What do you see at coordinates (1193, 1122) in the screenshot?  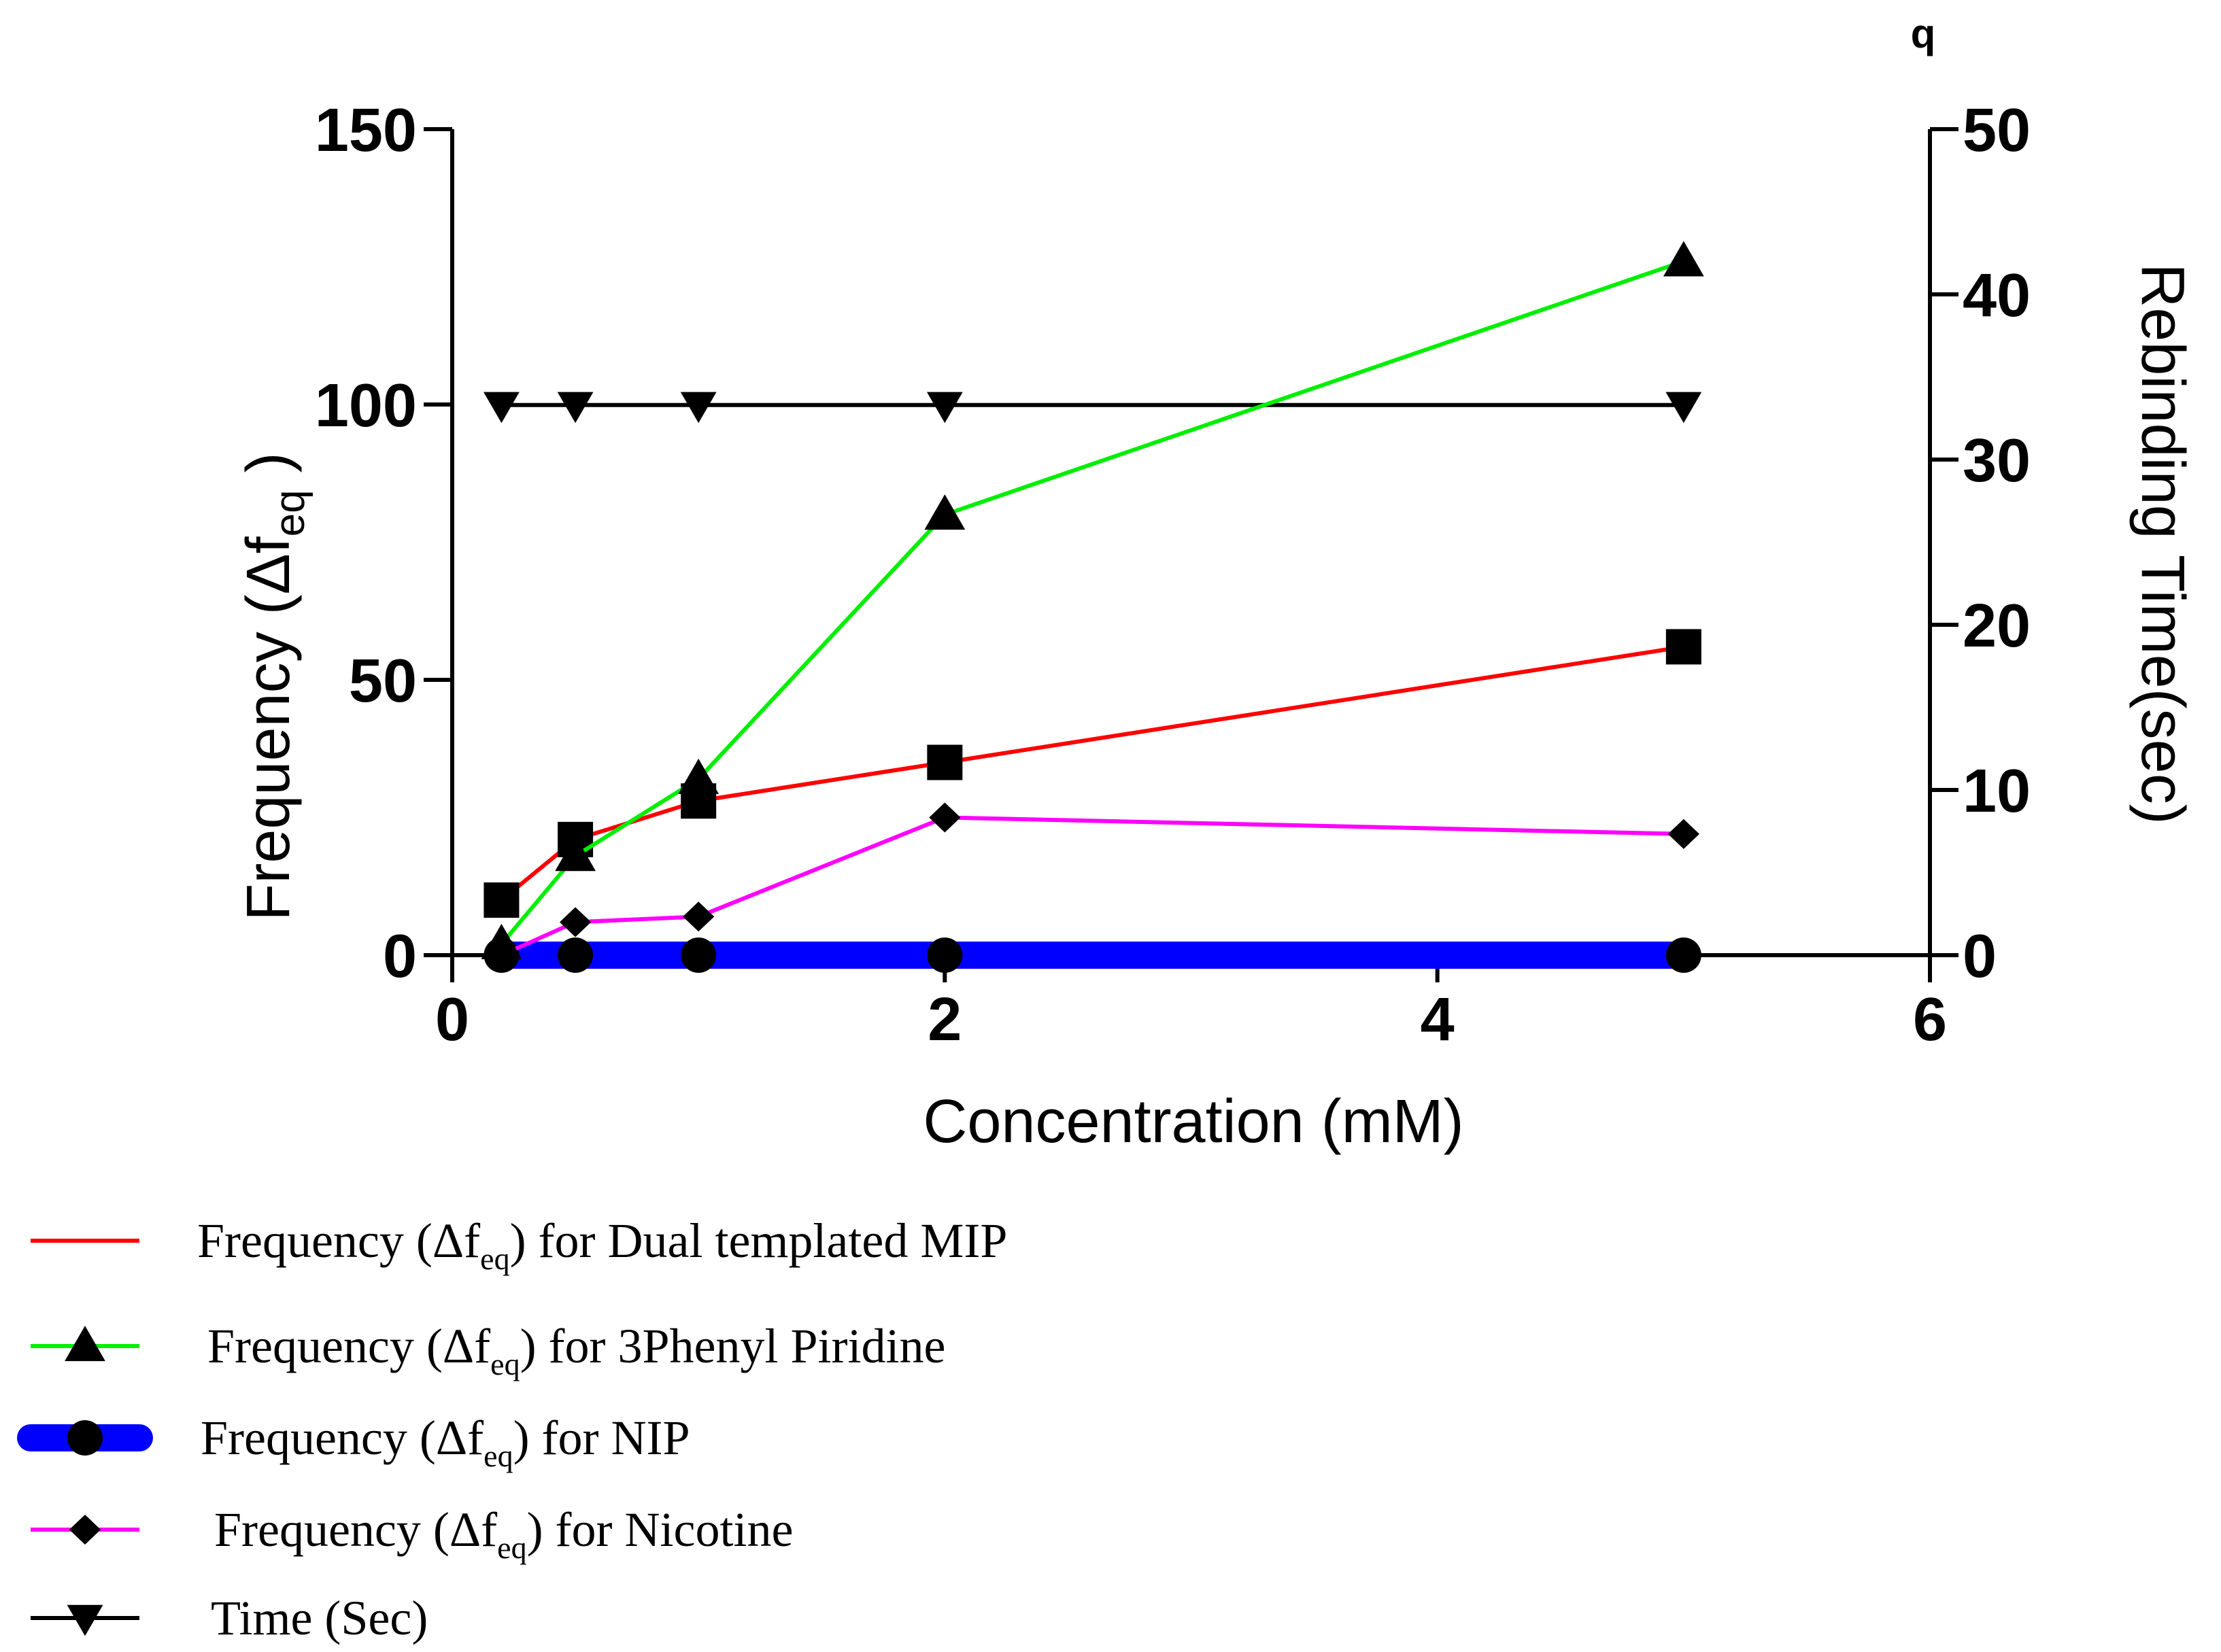 I see `x-axis-title: Concentration (mM)` at bounding box center [1193, 1122].